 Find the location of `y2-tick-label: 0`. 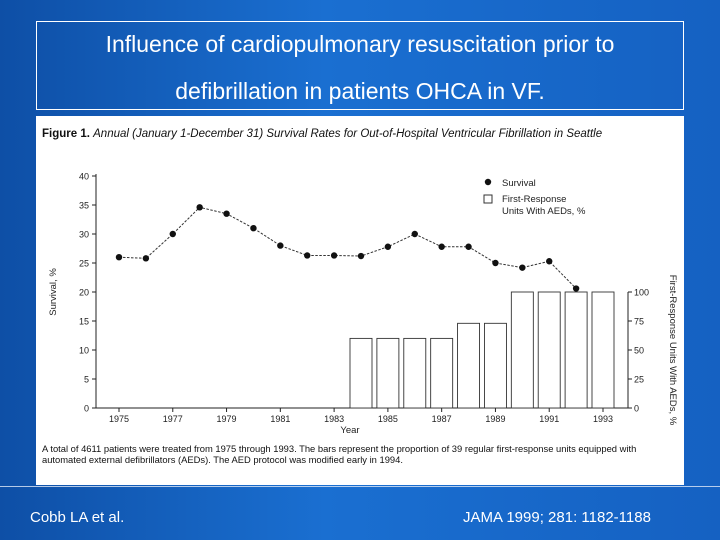

y2-tick-label: 0 is located at coordinates (636, 409).